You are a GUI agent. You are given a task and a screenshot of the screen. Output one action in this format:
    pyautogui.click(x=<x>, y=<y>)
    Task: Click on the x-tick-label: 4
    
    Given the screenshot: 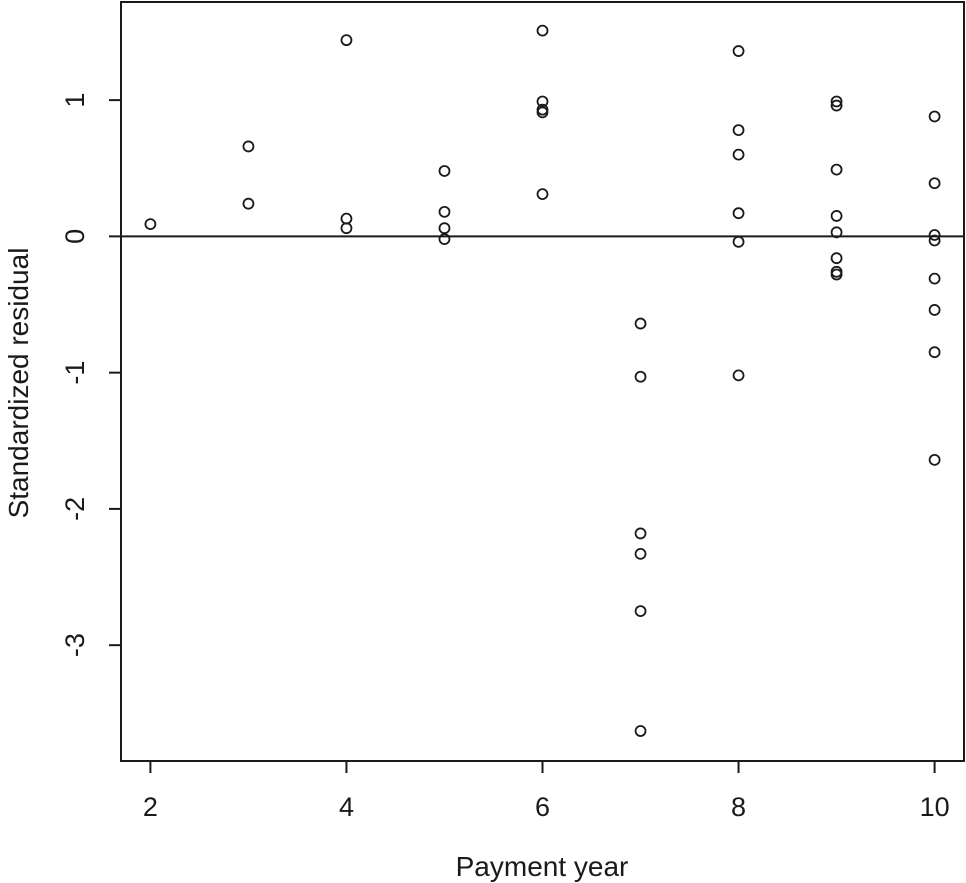 What is the action you would take?
    pyautogui.click(x=346, y=807)
    